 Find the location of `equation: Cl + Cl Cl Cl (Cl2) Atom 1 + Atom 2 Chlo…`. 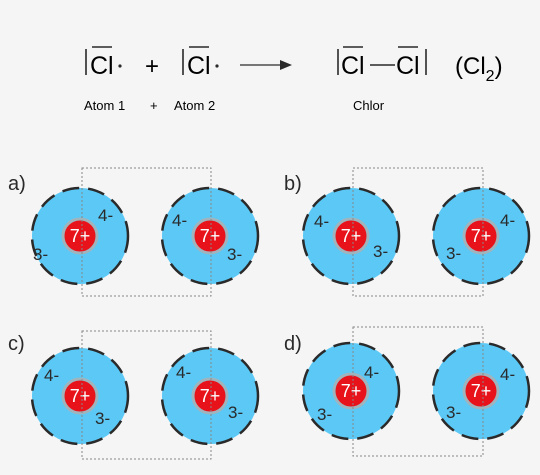

equation: Cl + Cl Cl Cl (Cl2) Atom 1 + Atom 2 Chlo… is located at coordinates (293, 79).